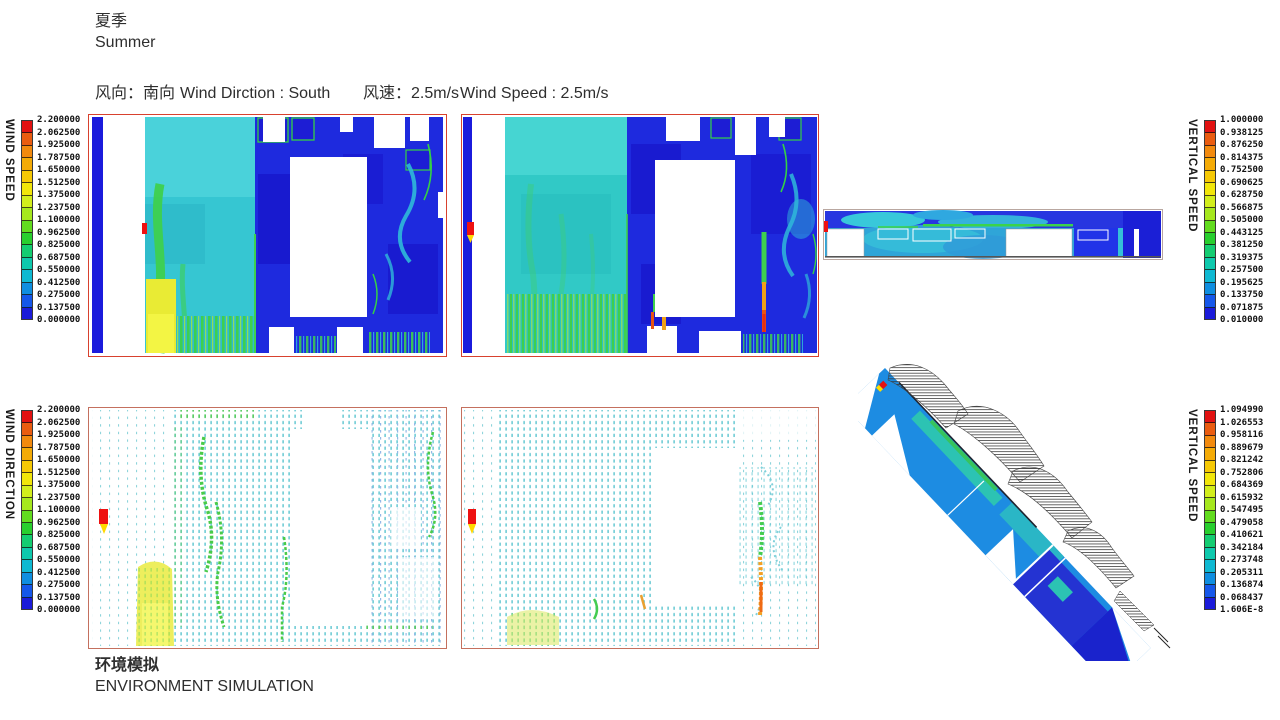 The height and width of the screenshot is (720, 1280). What do you see at coordinates (9, 465) in the screenshot?
I see `colorbar-title: WIND DIRECTION` at bounding box center [9, 465].